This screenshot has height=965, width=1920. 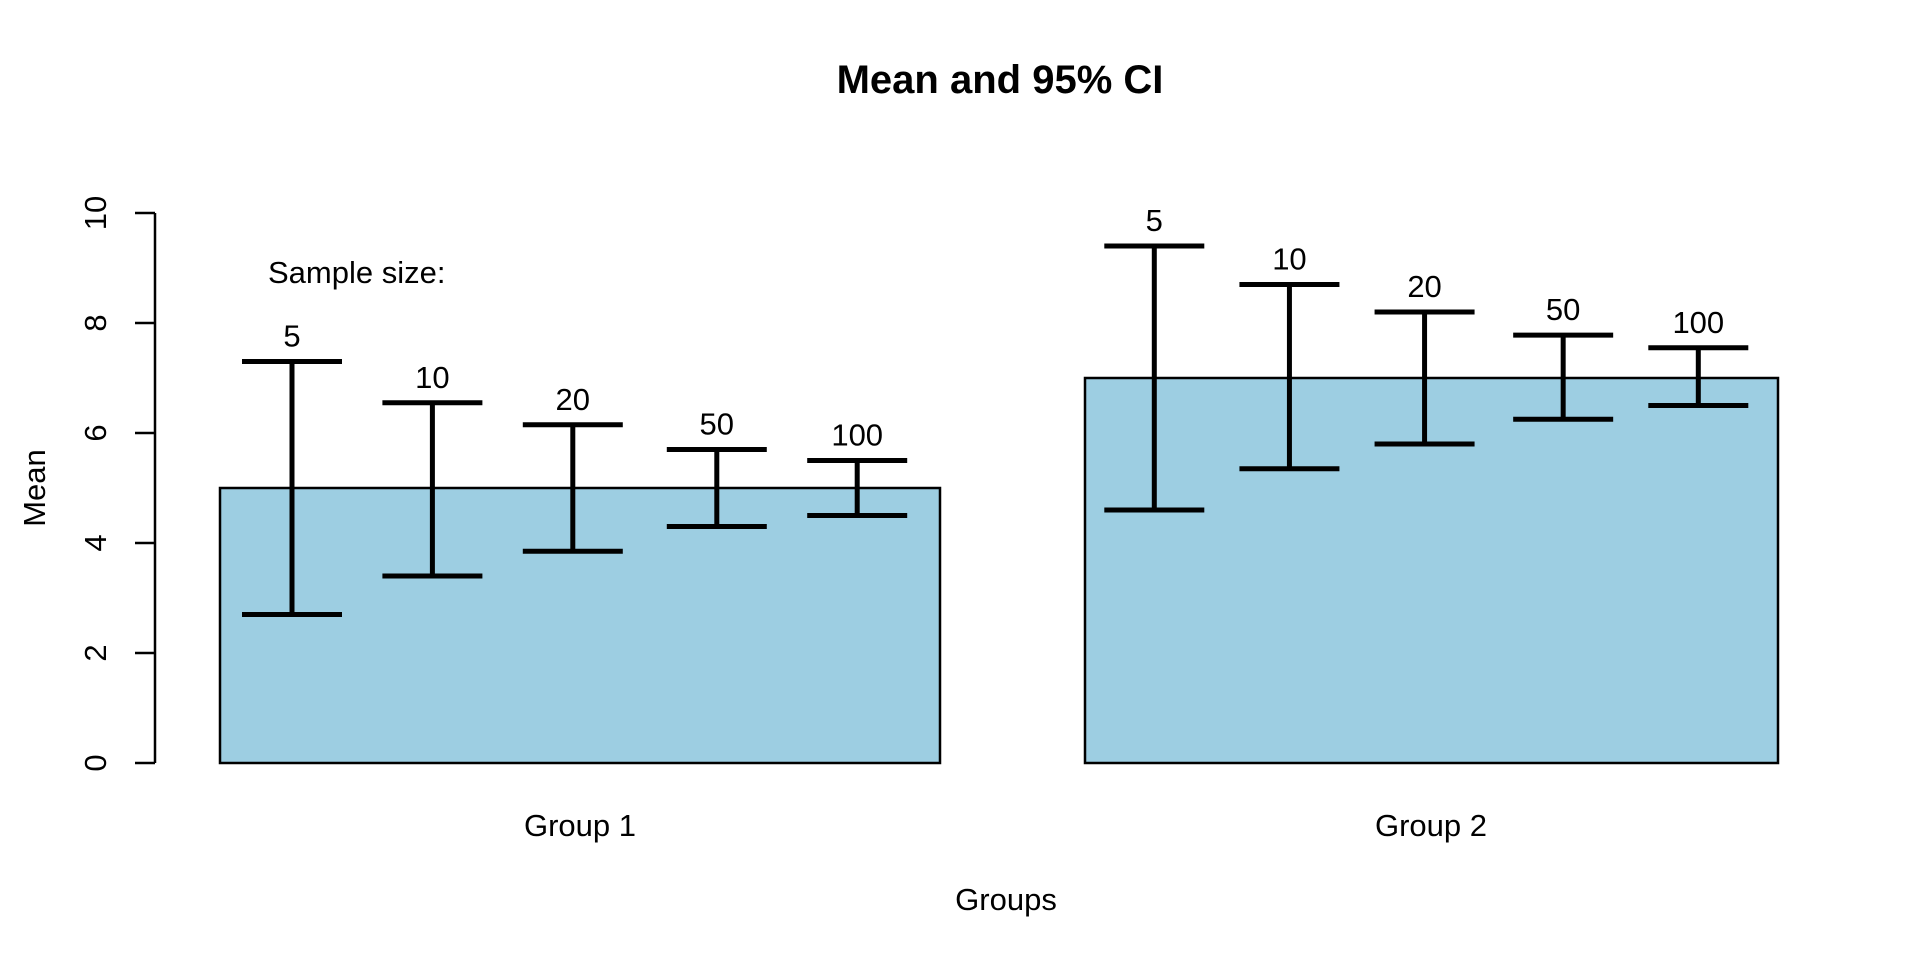 What do you see at coordinates (356, 272) in the screenshot?
I see `sample-size-annotation: Sample size:` at bounding box center [356, 272].